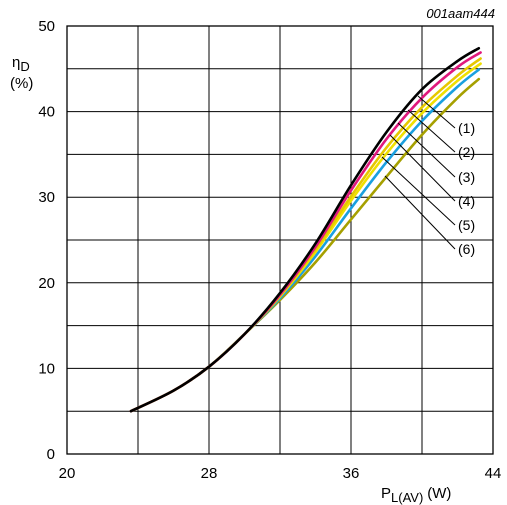 This screenshot has height=505, width=507. Describe the element at coordinates (51, 454) in the screenshot. I see `y-tick-label: 0` at that location.